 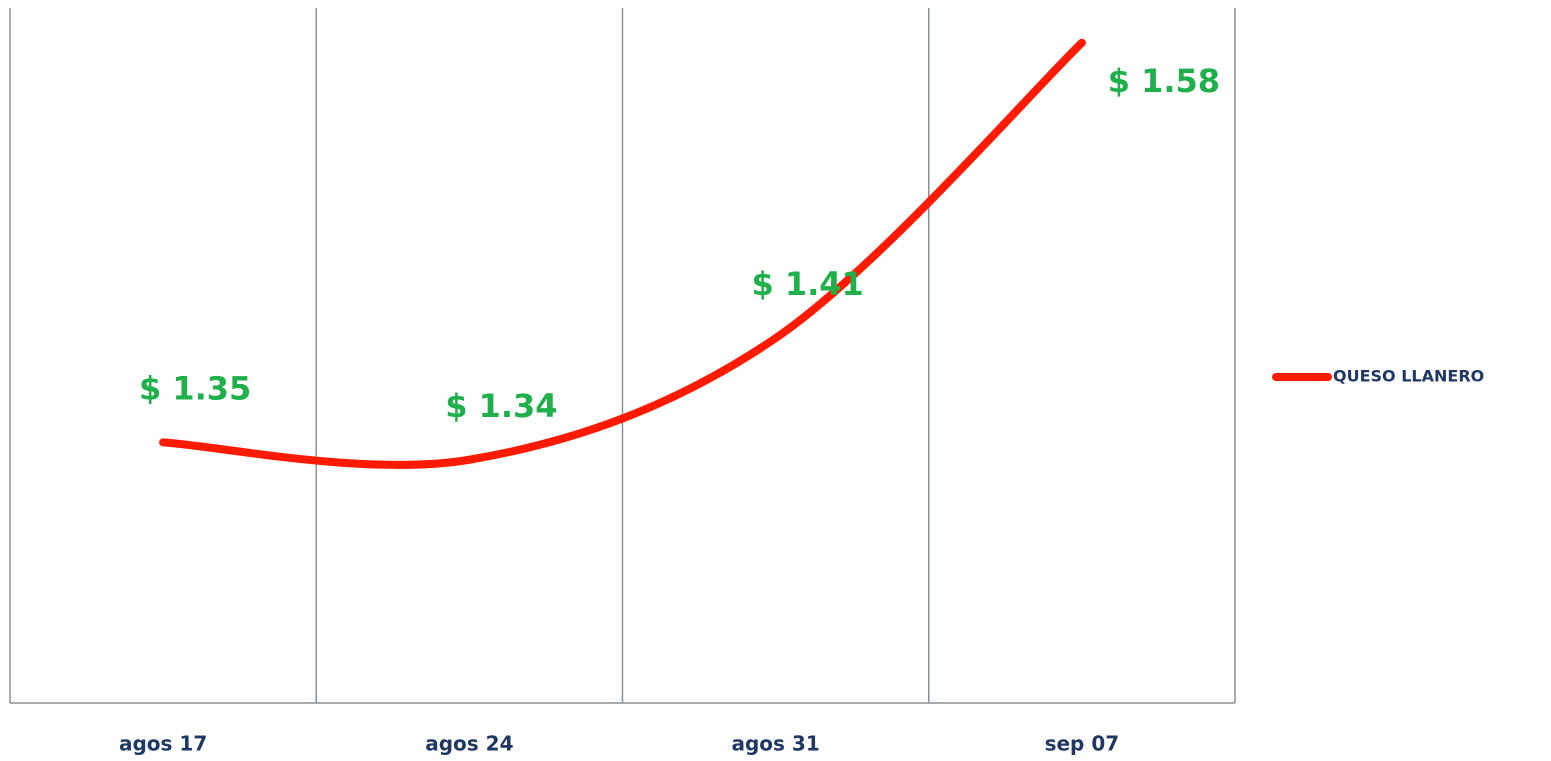 What do you see at coordinates (807, 284) in the screenshot?
I see `data-label: $ 1.41` at bounding box center [807, 284].